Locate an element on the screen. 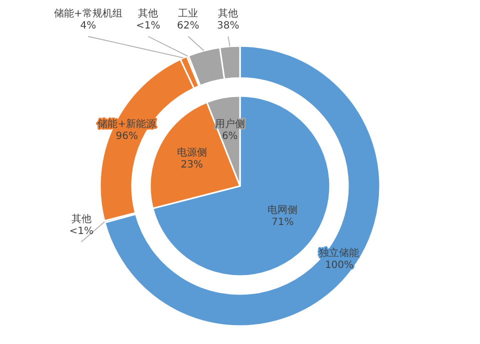 This screenshot has height=344, width=480. slice-label: 电源侧 is located at coordinates (191, 152).